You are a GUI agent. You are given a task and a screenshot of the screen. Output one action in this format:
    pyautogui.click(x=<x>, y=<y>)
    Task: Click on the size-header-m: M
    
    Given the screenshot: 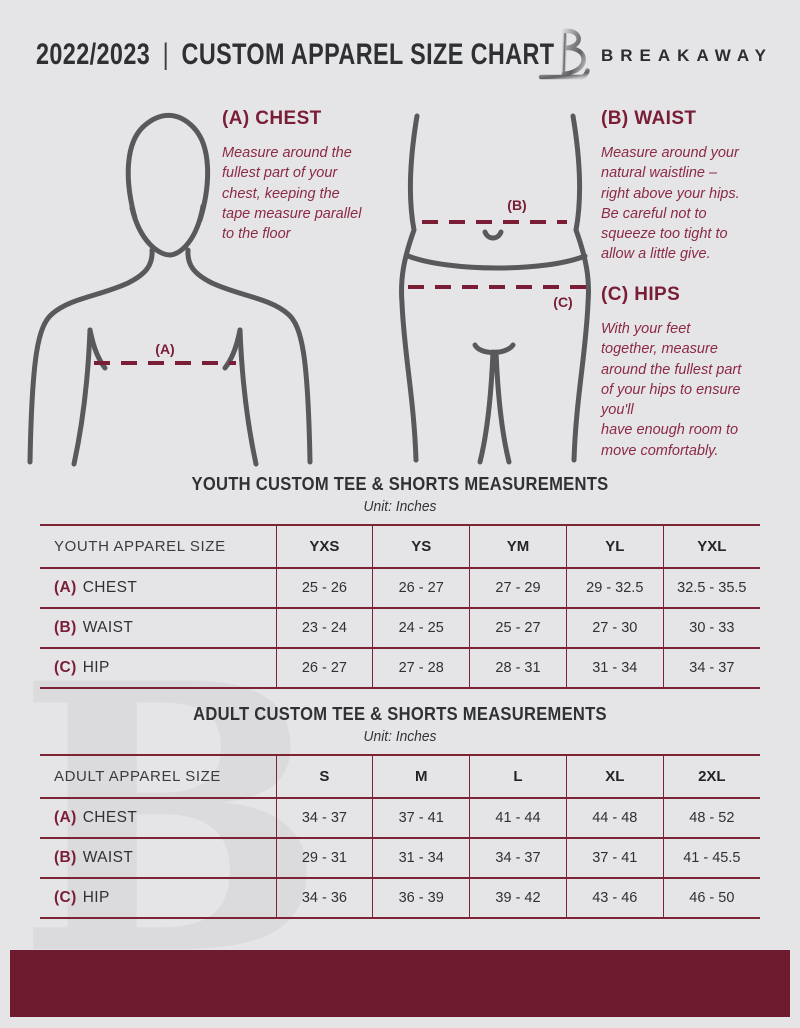 What is the action you would take?
    pyautogui.click(x=421, y=776)
    